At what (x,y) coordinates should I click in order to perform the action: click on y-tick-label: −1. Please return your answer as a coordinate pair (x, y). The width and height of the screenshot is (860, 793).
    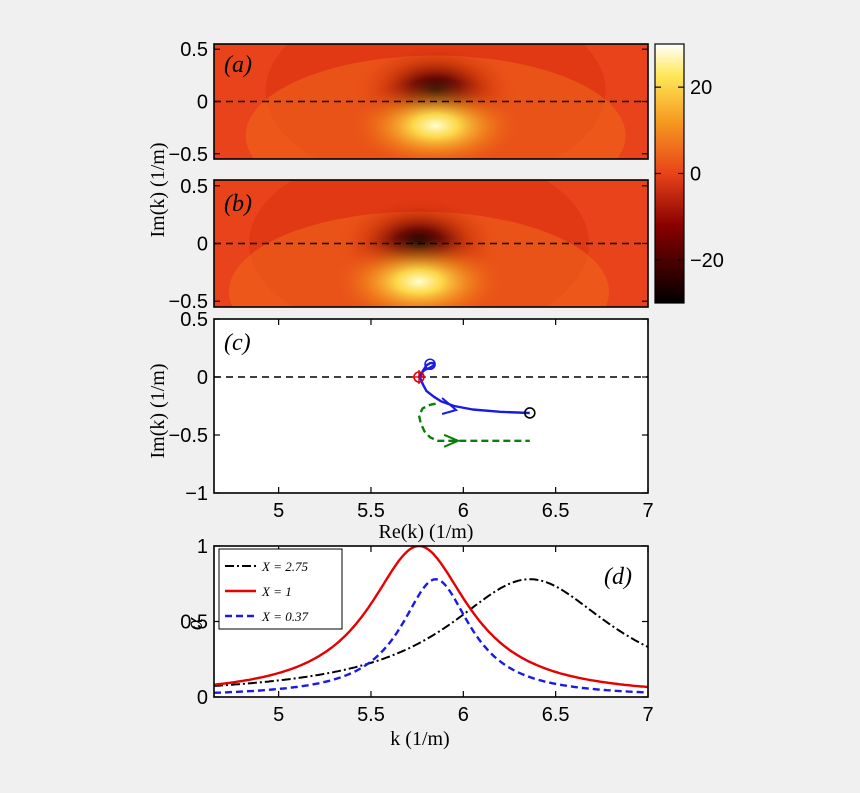
    Looking at the image, I should click on (196, 494).